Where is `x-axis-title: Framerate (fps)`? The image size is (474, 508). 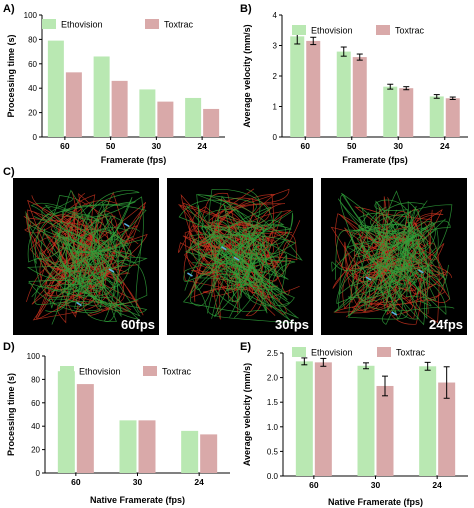
x-axis-title: Framerate (fps) is located at coordinates (375, 160).